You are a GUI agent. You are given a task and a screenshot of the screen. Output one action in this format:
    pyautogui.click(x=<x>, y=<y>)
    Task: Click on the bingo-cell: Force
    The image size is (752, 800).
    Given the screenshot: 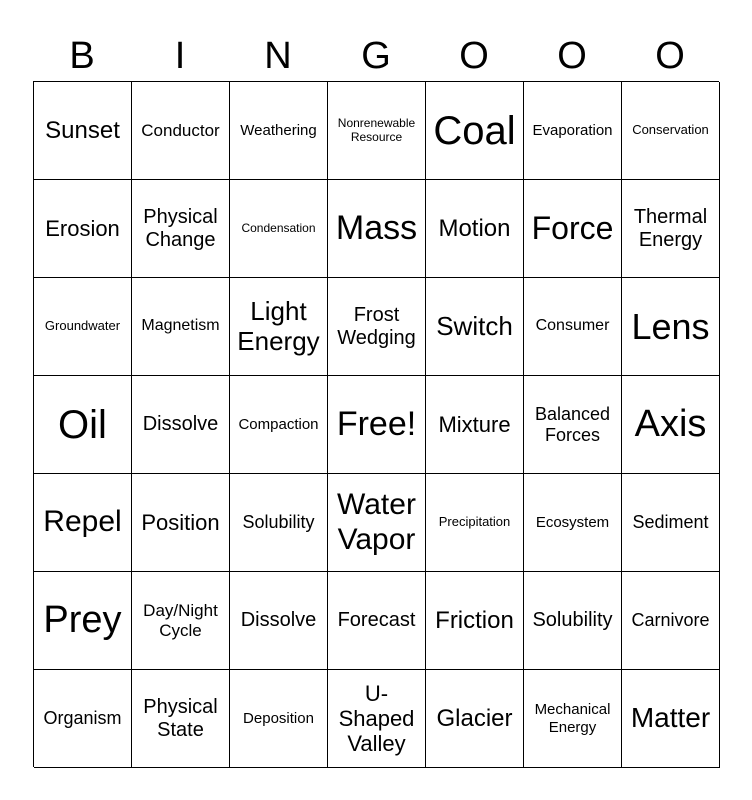 What is the action you would take?
    pyautogui.click(x=573, y=229)
    